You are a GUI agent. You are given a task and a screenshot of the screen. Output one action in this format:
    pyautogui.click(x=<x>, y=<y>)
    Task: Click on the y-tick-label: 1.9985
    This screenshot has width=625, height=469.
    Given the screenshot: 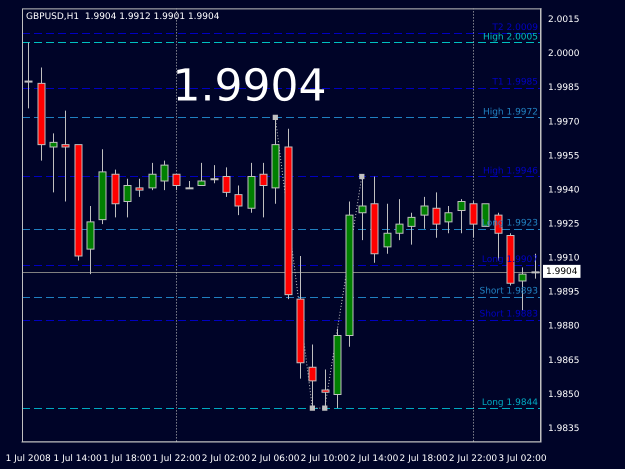 What is the action you would take?
    pyautogui.click(x=564, y=88)
    